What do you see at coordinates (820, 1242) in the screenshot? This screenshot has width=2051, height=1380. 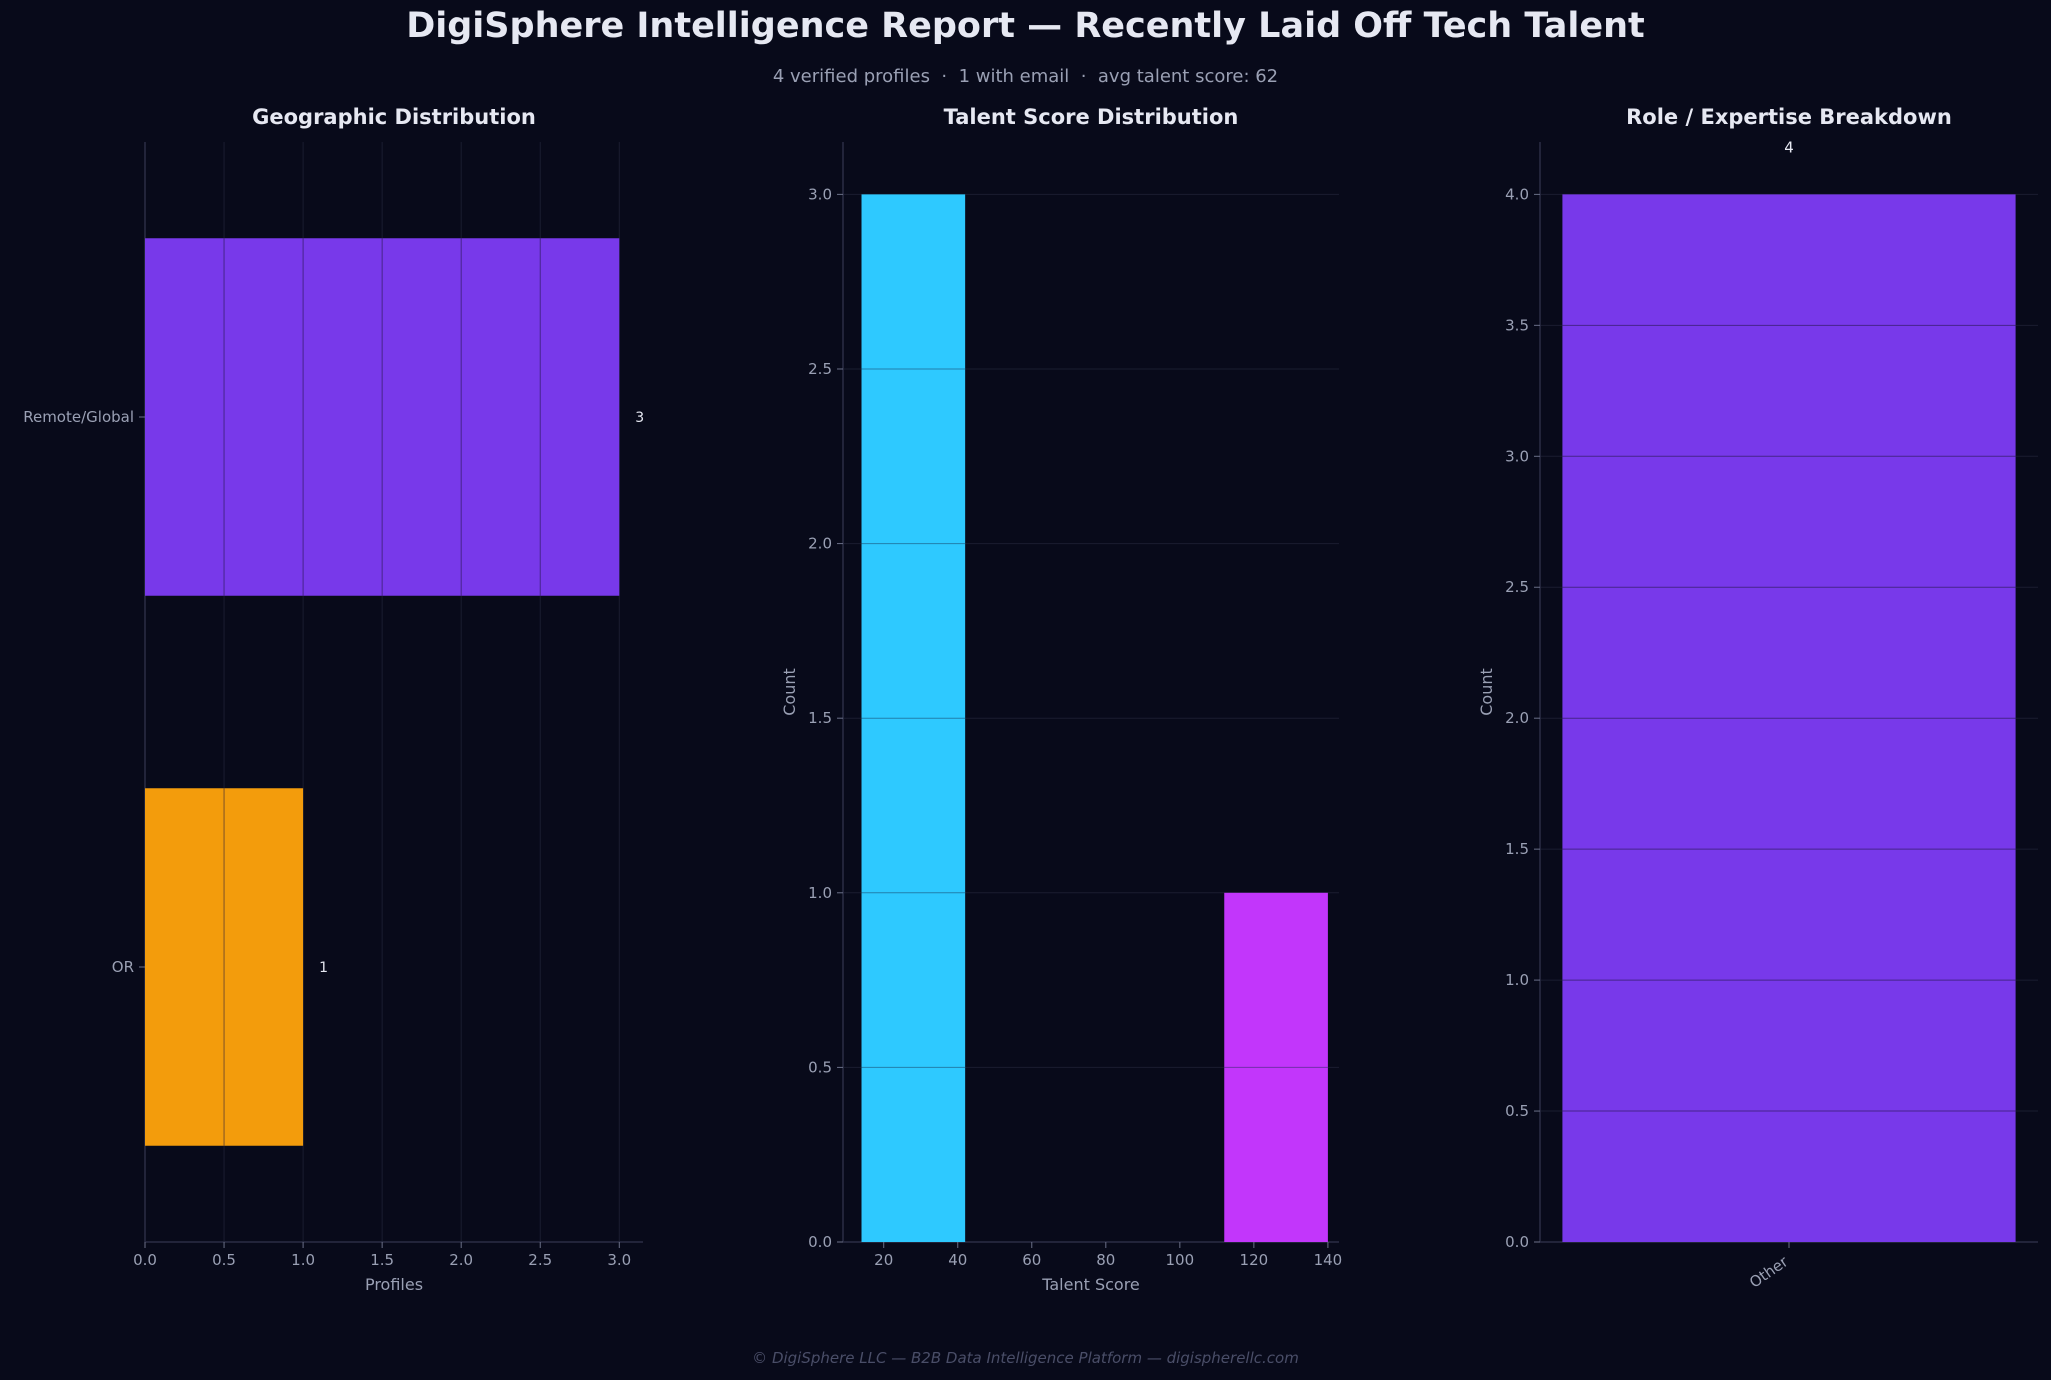 I see `talent-ytick-label-0: 0.0` at bounding box center [820, 1242].